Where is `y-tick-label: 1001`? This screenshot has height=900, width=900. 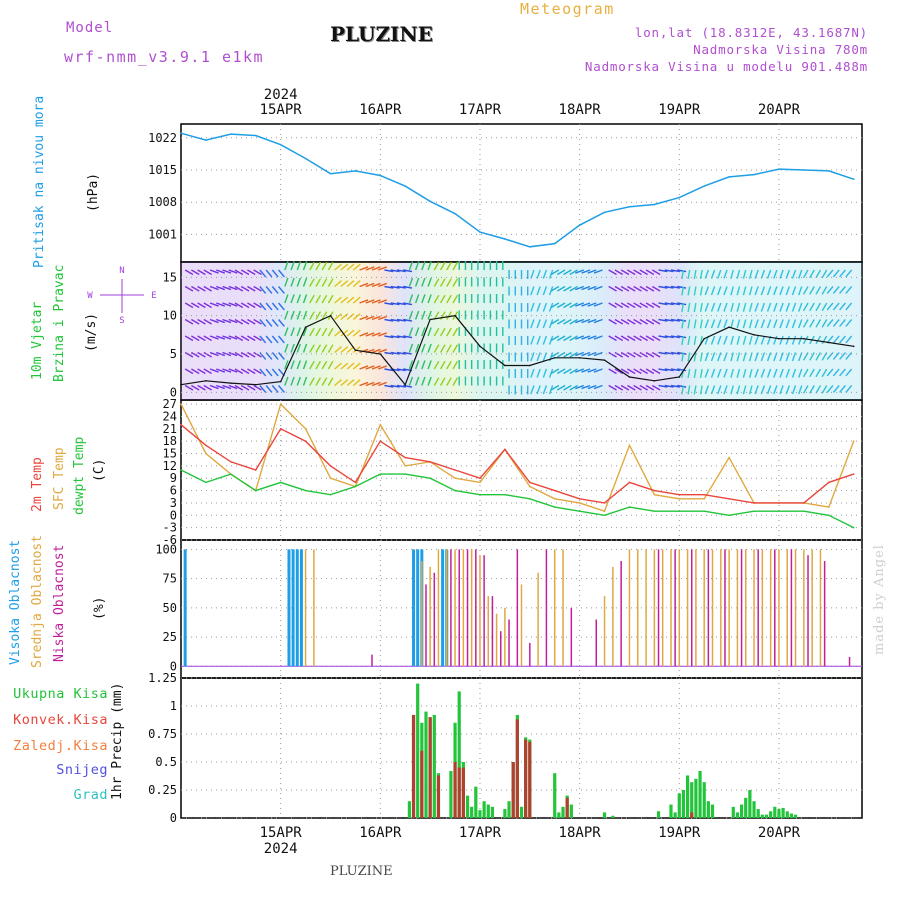 y-tick-label: 1001 is located at coordinates (162, 234).